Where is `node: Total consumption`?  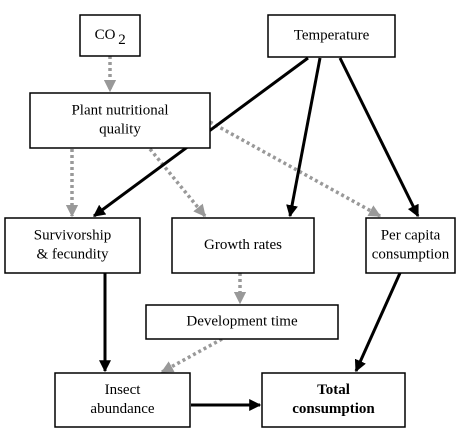
node: Total consumption is located at coordinates (333, 400).